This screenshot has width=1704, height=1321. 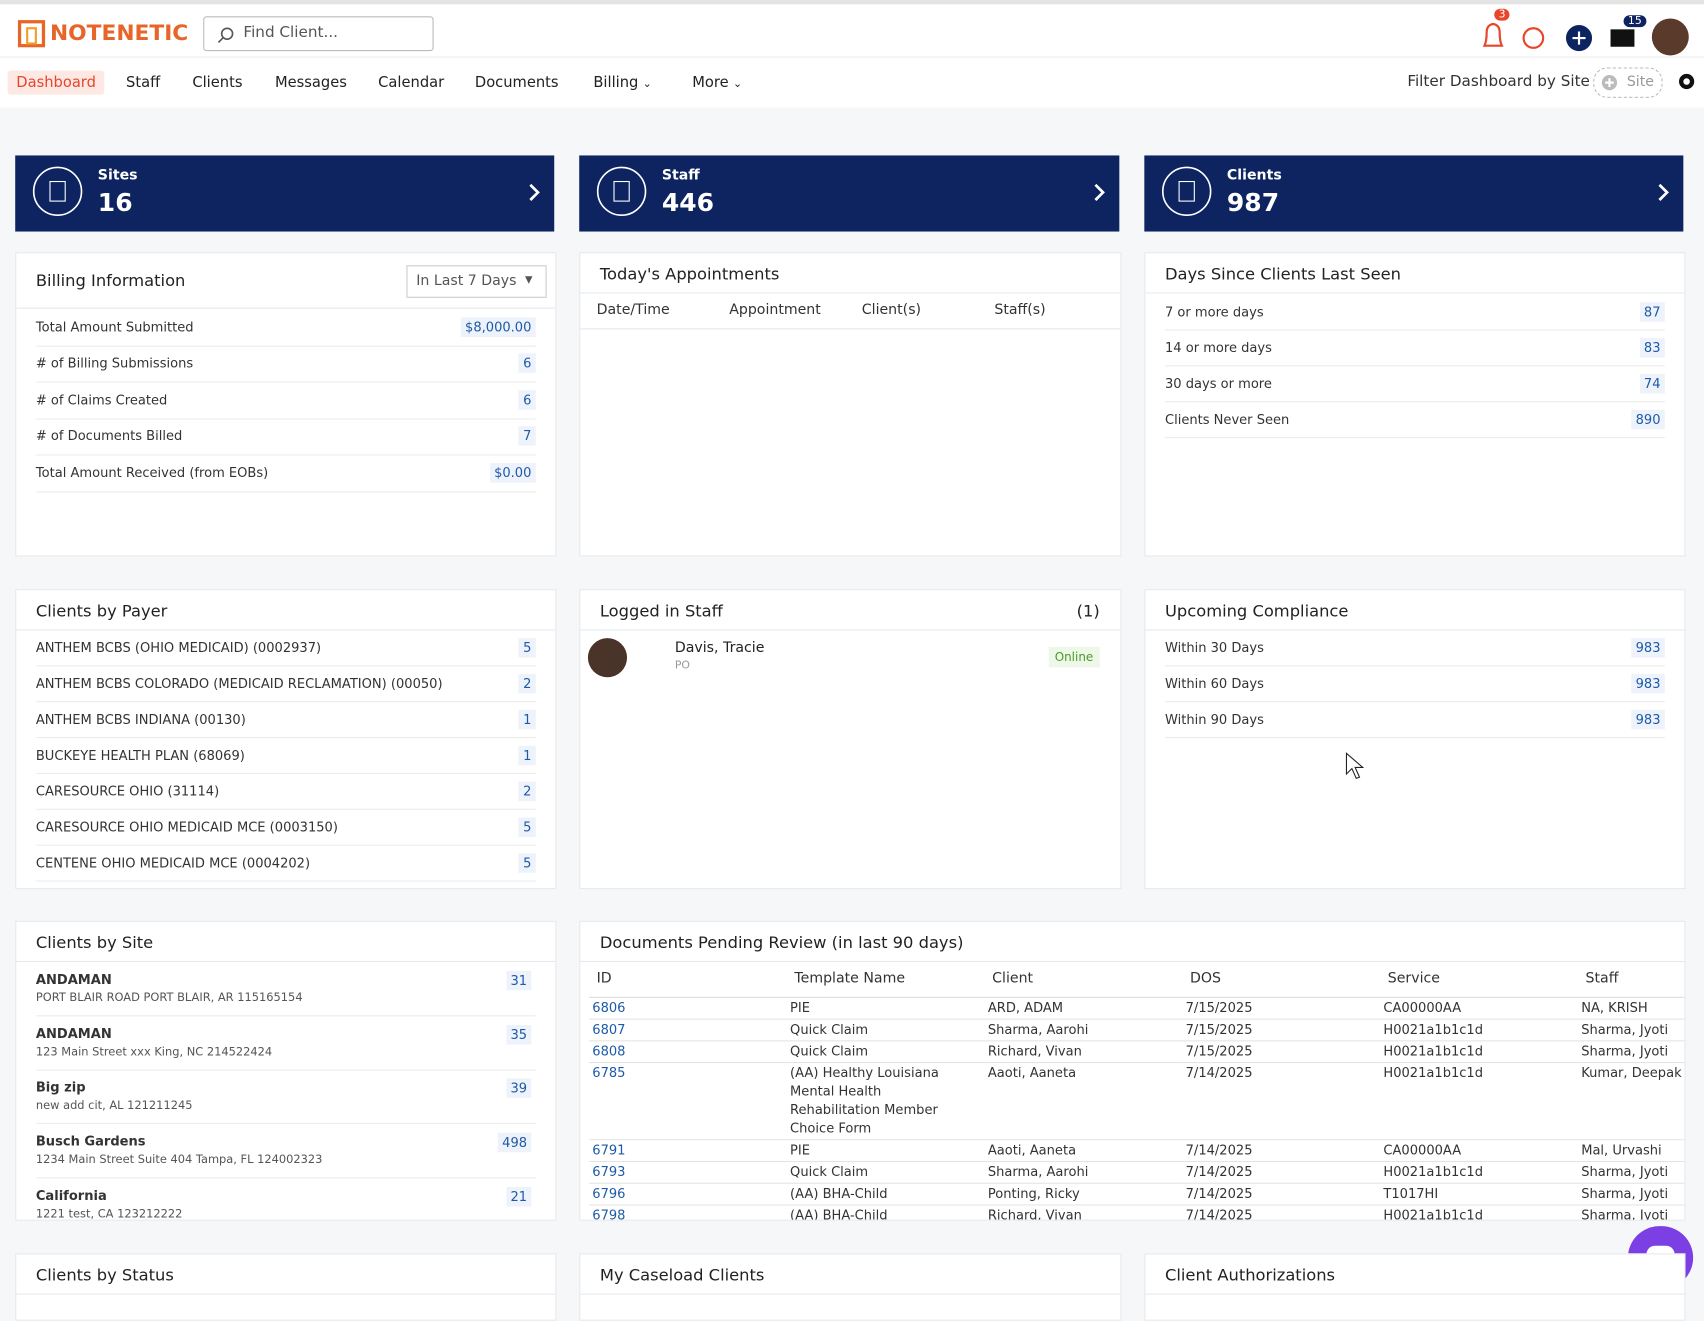 I want to click on panel-title: My Caseload Clients, so click(x=682, y=1275).